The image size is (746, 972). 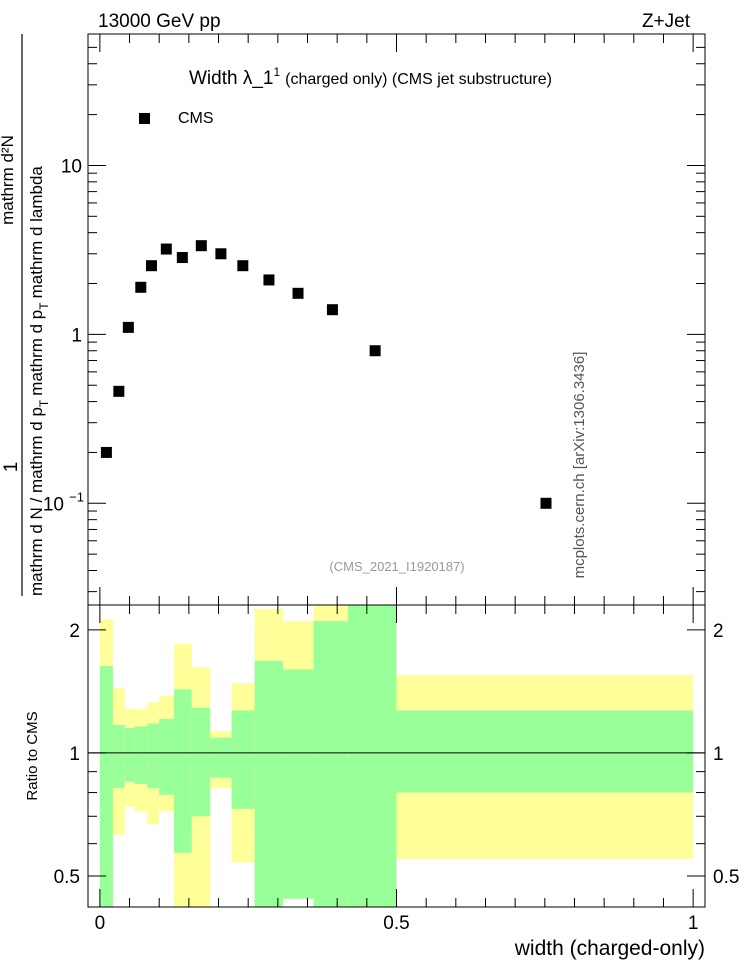 What do you see at coordinates (418, 79) in the screenshot?
I see `title-rest: (charged only) (CMS jet substructure)` at bounding box center [418, 79].